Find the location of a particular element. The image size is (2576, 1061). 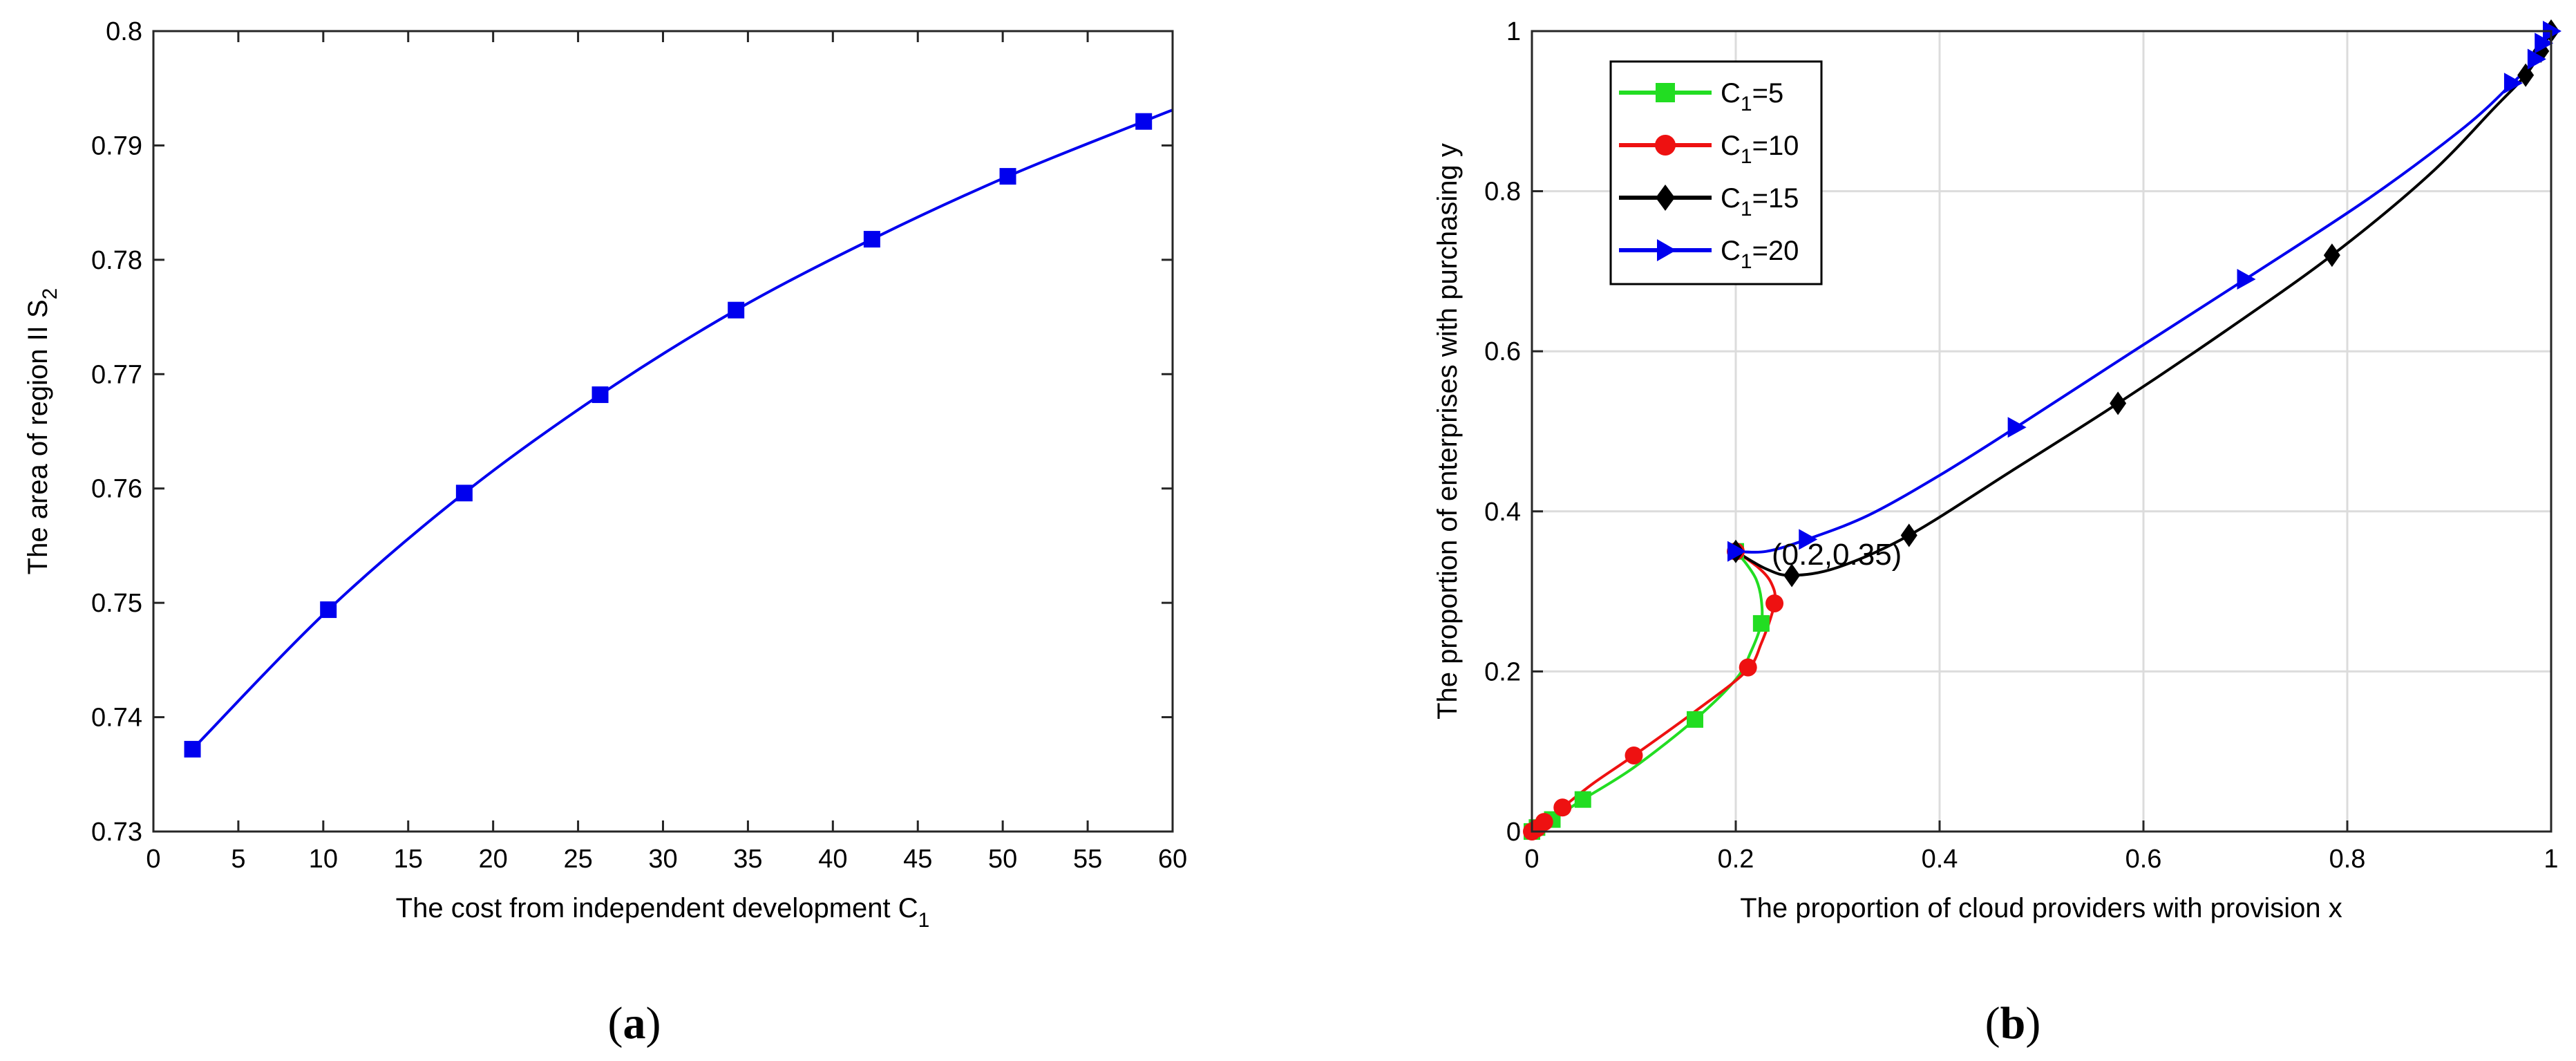

chart-a-ytick-label: 0.73 is located at coordinates (116, 832).